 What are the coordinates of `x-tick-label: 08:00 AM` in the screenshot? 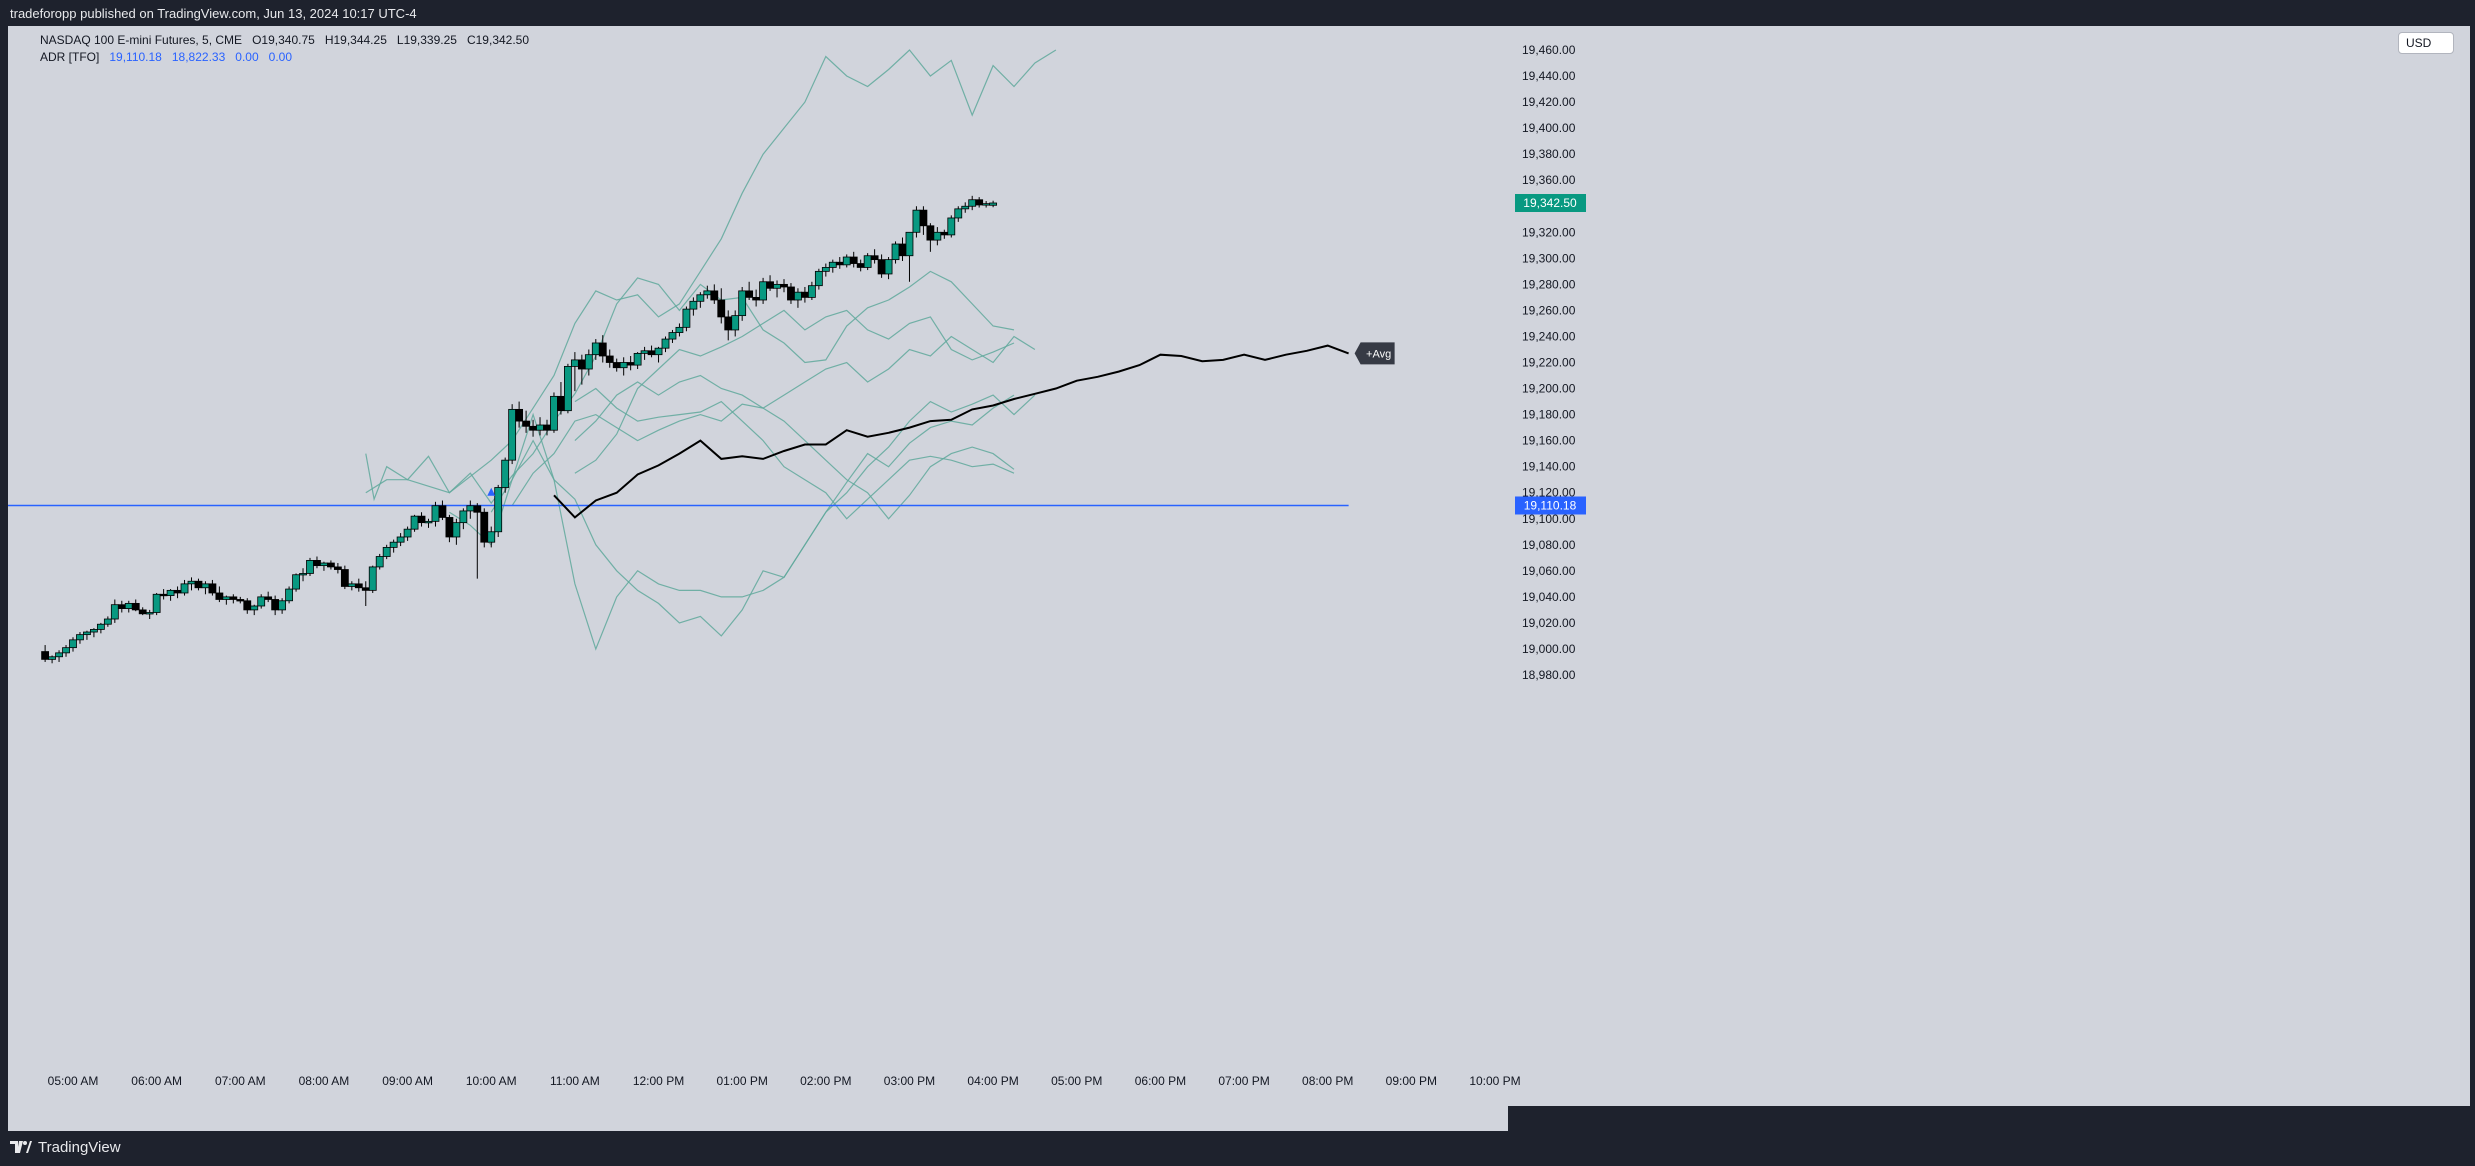 It's located at (324, 1081).